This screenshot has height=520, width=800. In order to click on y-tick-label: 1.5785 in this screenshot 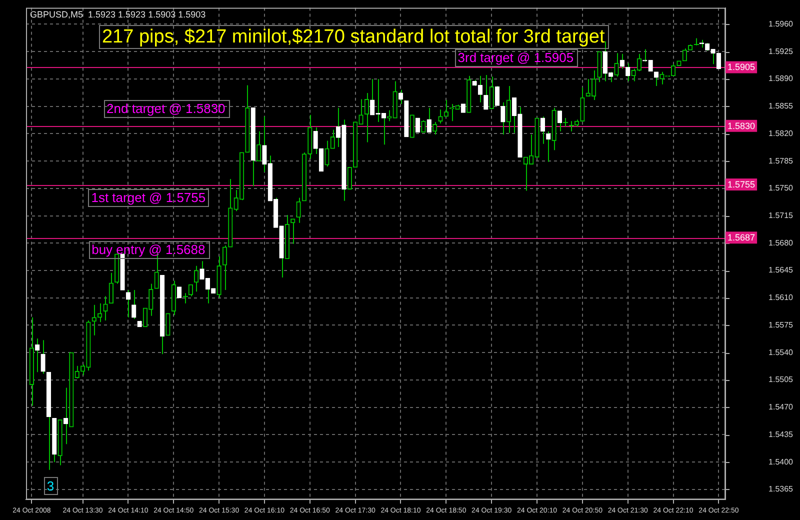, I will do `click(781, 161)`.